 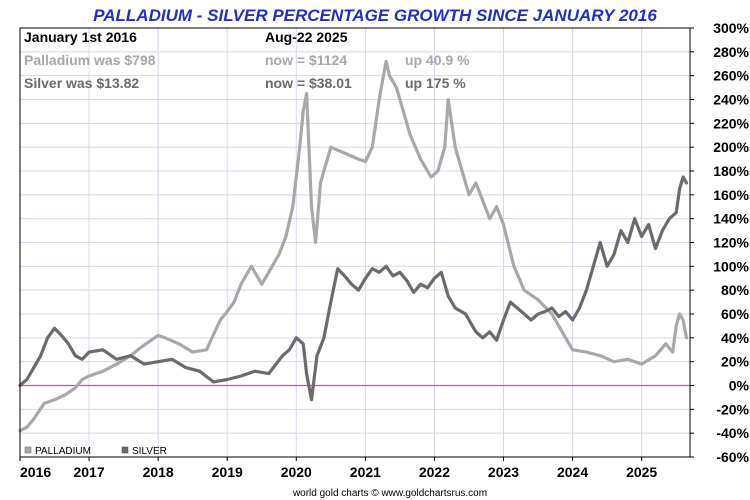 What do you see at coordinates (306, 37) in the screenshot?
I see `end-date-label: Aug-22 2025` at bounding box center [306, 37].